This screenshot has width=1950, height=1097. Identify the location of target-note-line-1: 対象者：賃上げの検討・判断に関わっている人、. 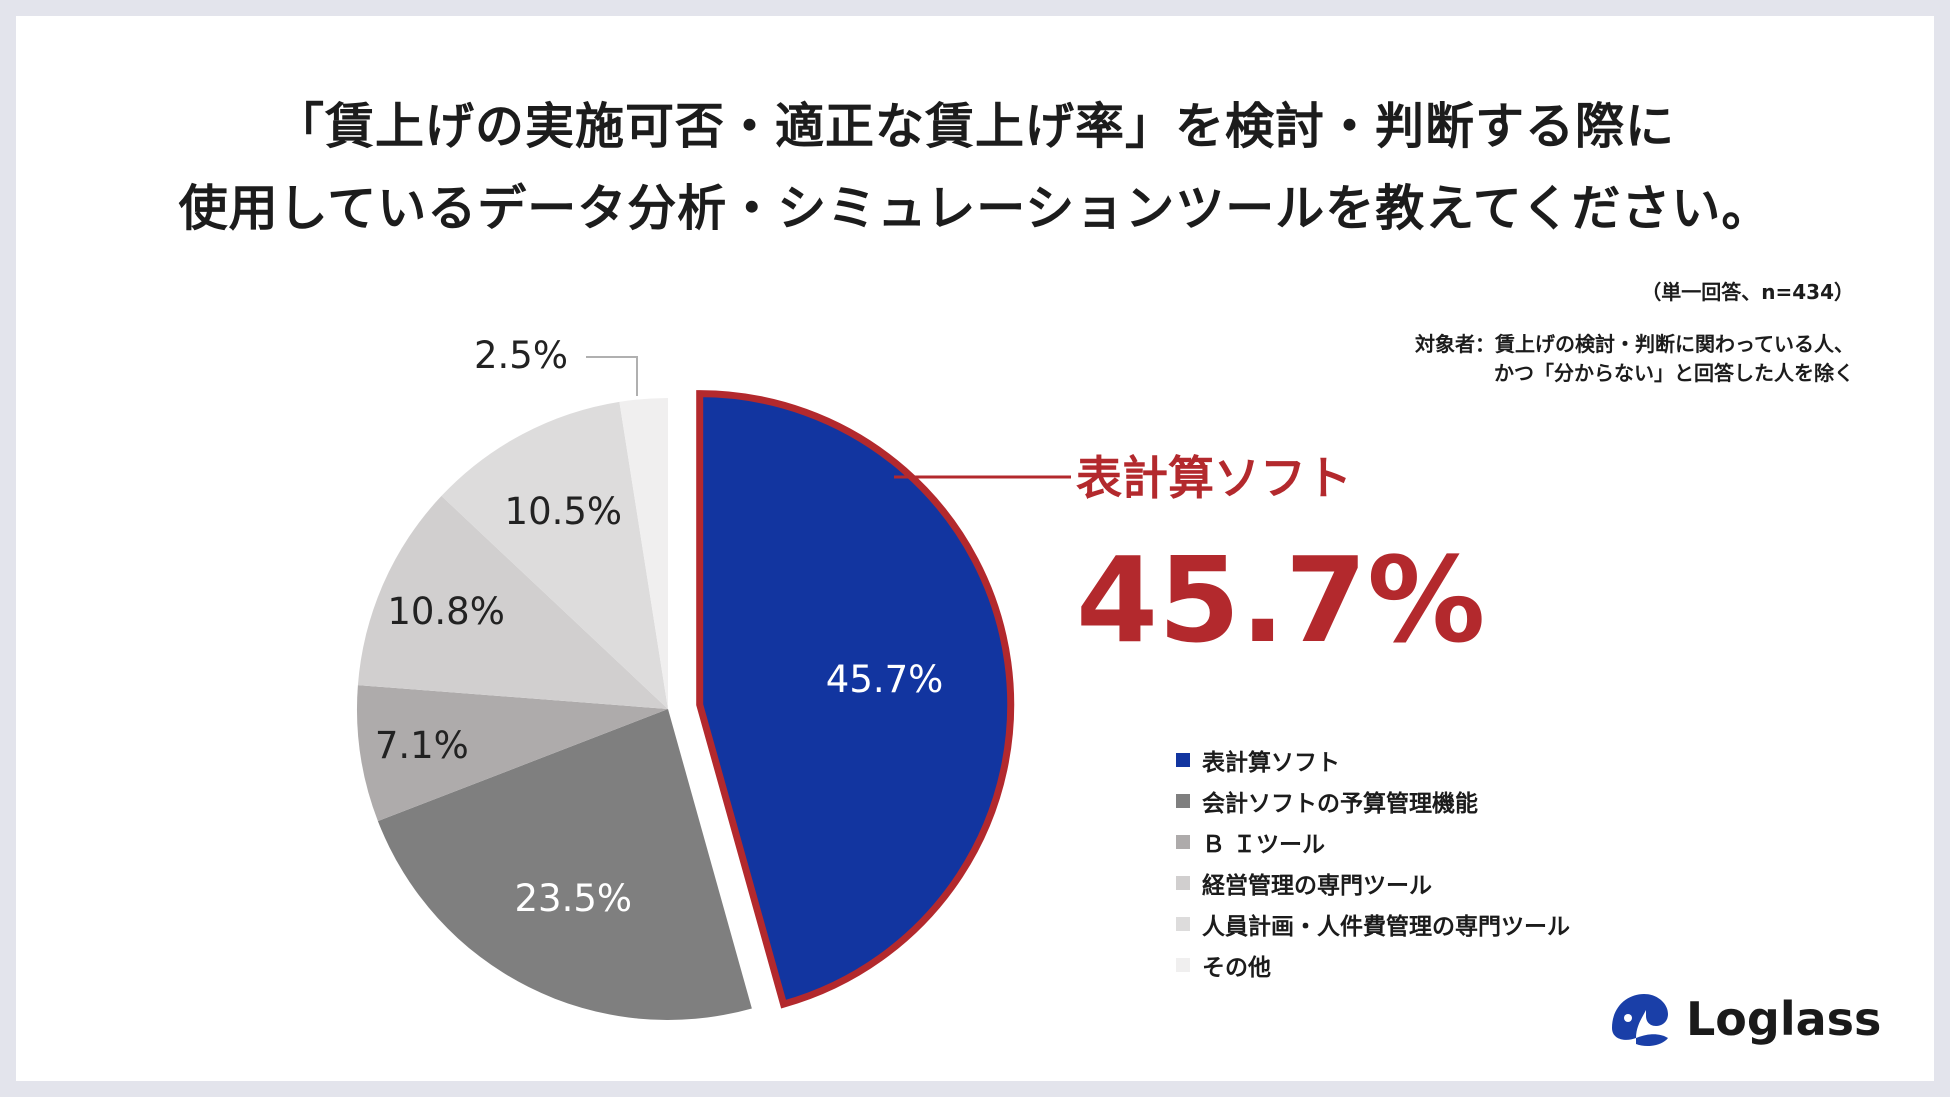
(1634, 344).